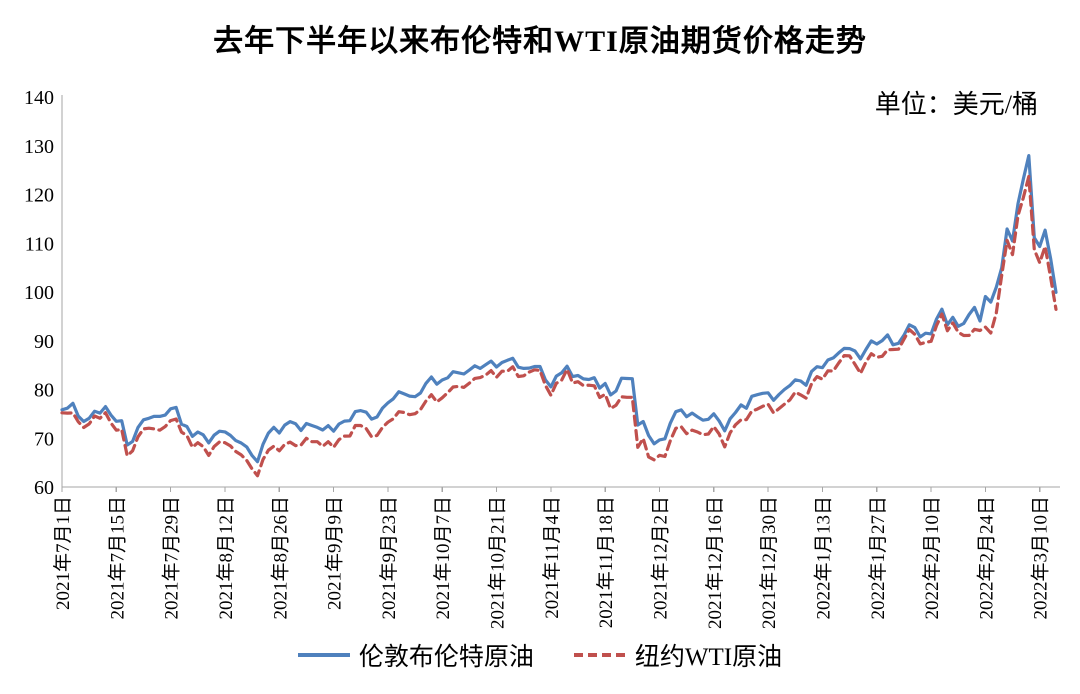 This screenshot has height=694, width=1080. I want to click on x-tick-label: 2021年11月4日, so click(552, 557).